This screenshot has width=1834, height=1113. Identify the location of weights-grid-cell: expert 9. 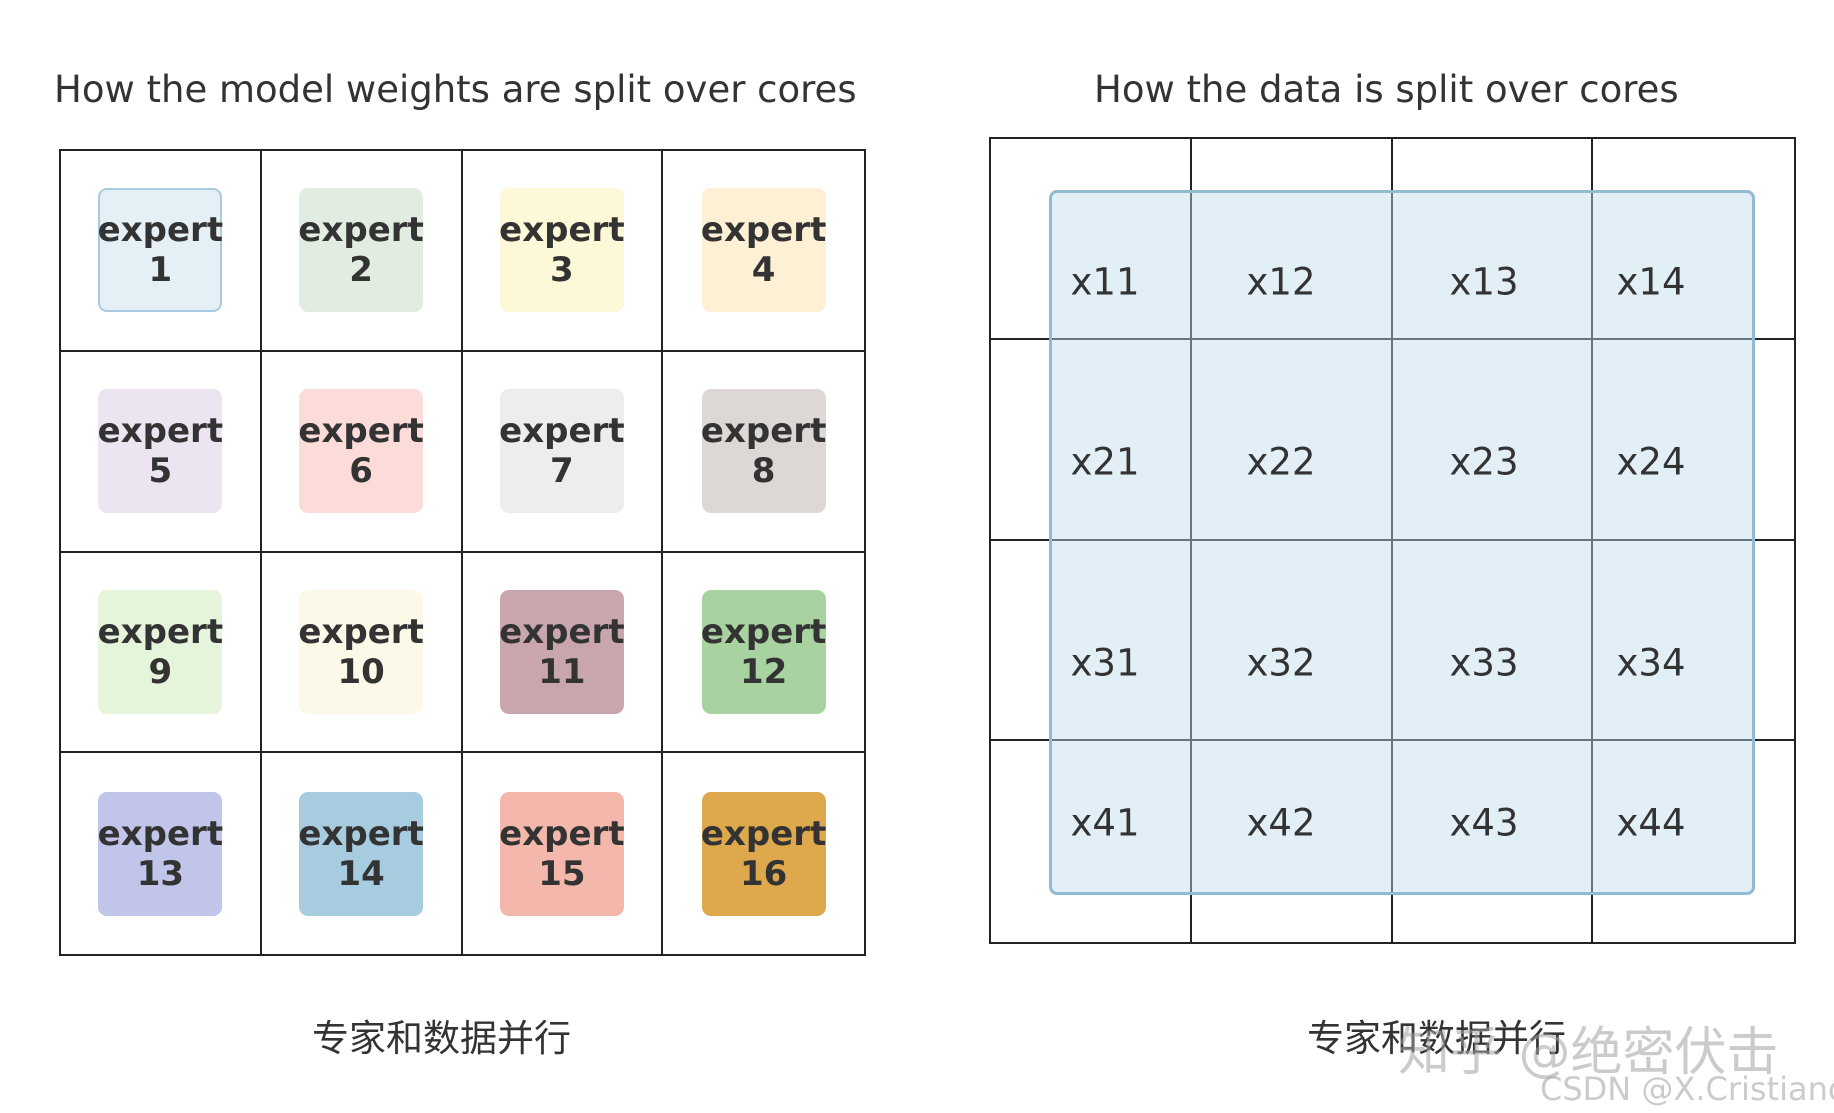
(161, 653).